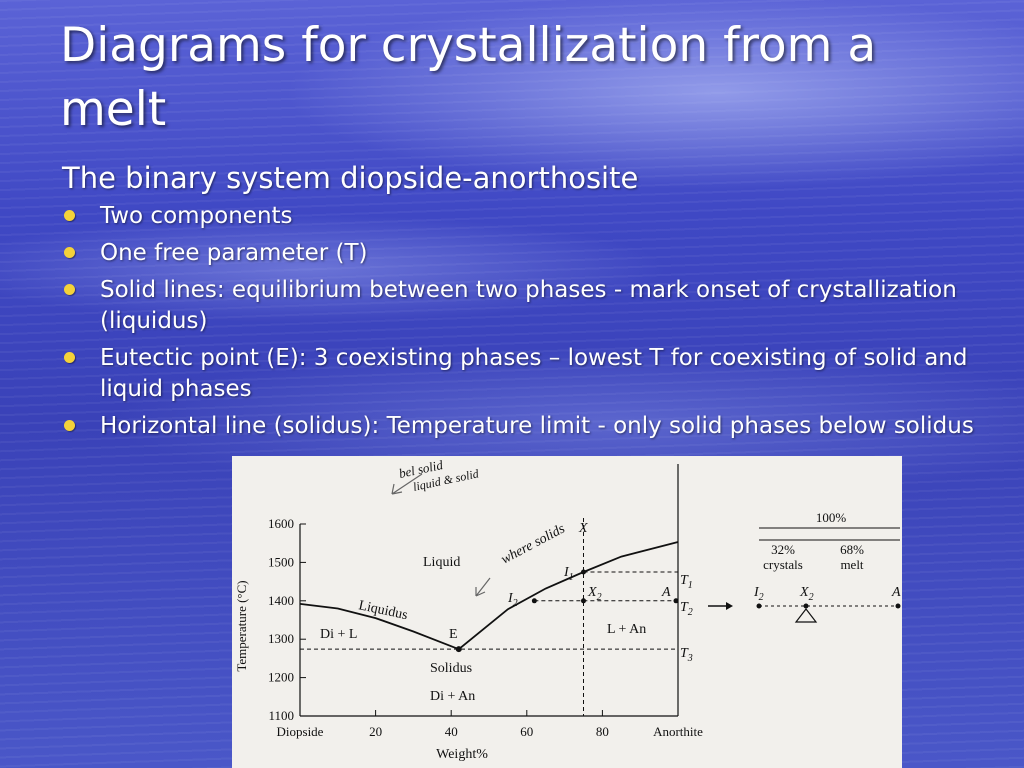 The width and height of the screenshot is (1024, 768). What do you see at coordinates (827, 566) in the screenshot?
I see `lever-rule-inset: 100% 32% crystals 68% melt I2 X2 A` at bounding box center [827, 566].